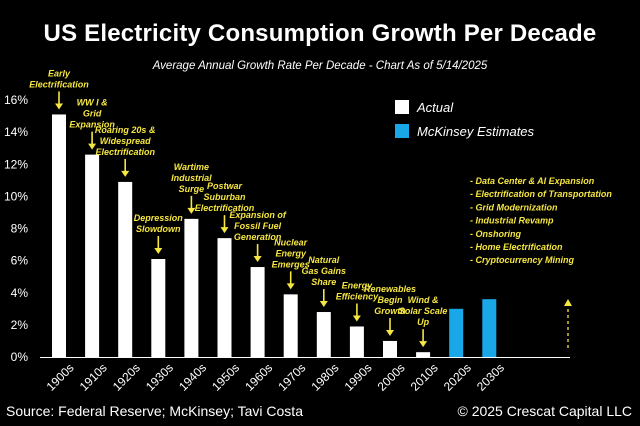 Image resolution: width=640 pixels, height=426 pixels. I want to click on y-tick-label: 6%, so click(20, 261).